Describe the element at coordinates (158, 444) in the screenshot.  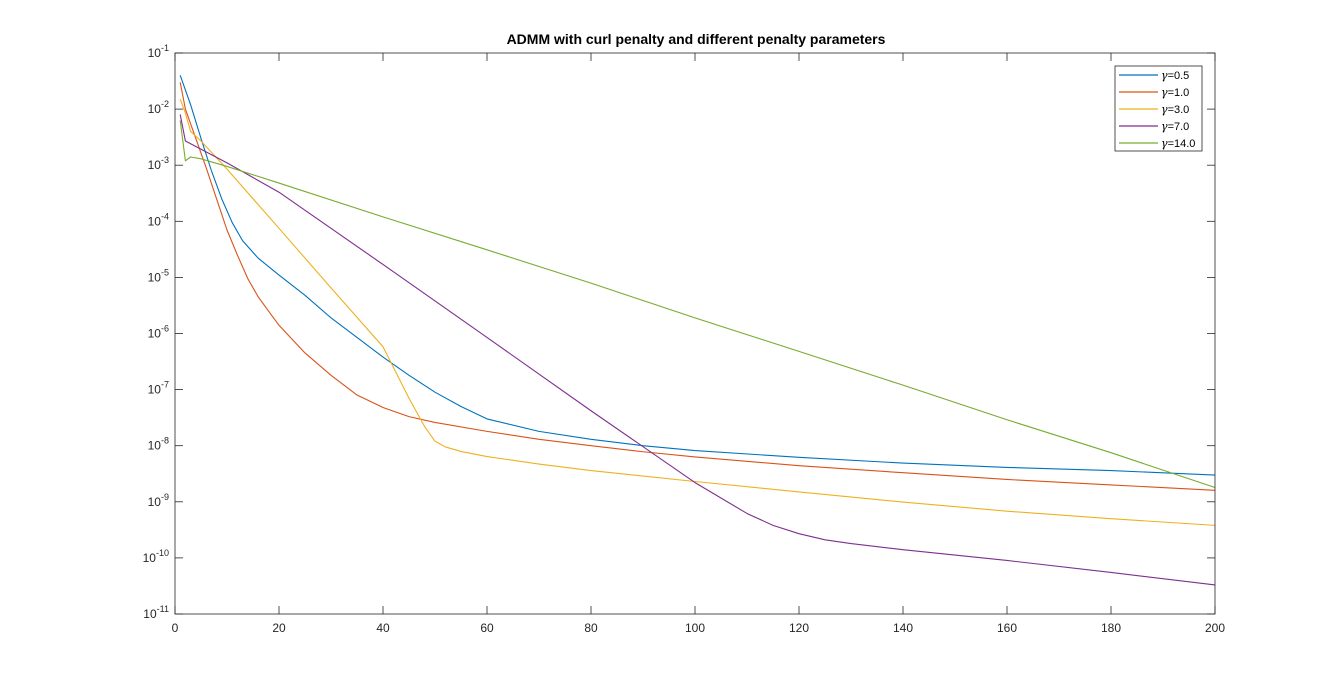
I see `y-tick-label-7: 10⁻⁸` at that location.